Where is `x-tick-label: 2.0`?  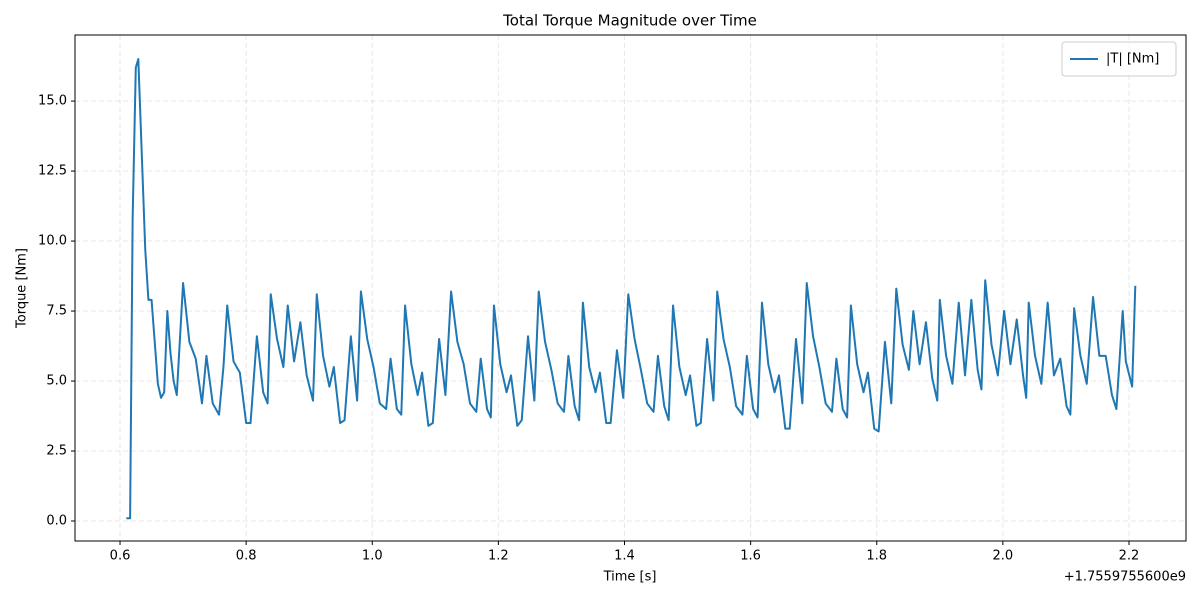 x-tick-label: 2.0 is located at coordinates (1003, 556).